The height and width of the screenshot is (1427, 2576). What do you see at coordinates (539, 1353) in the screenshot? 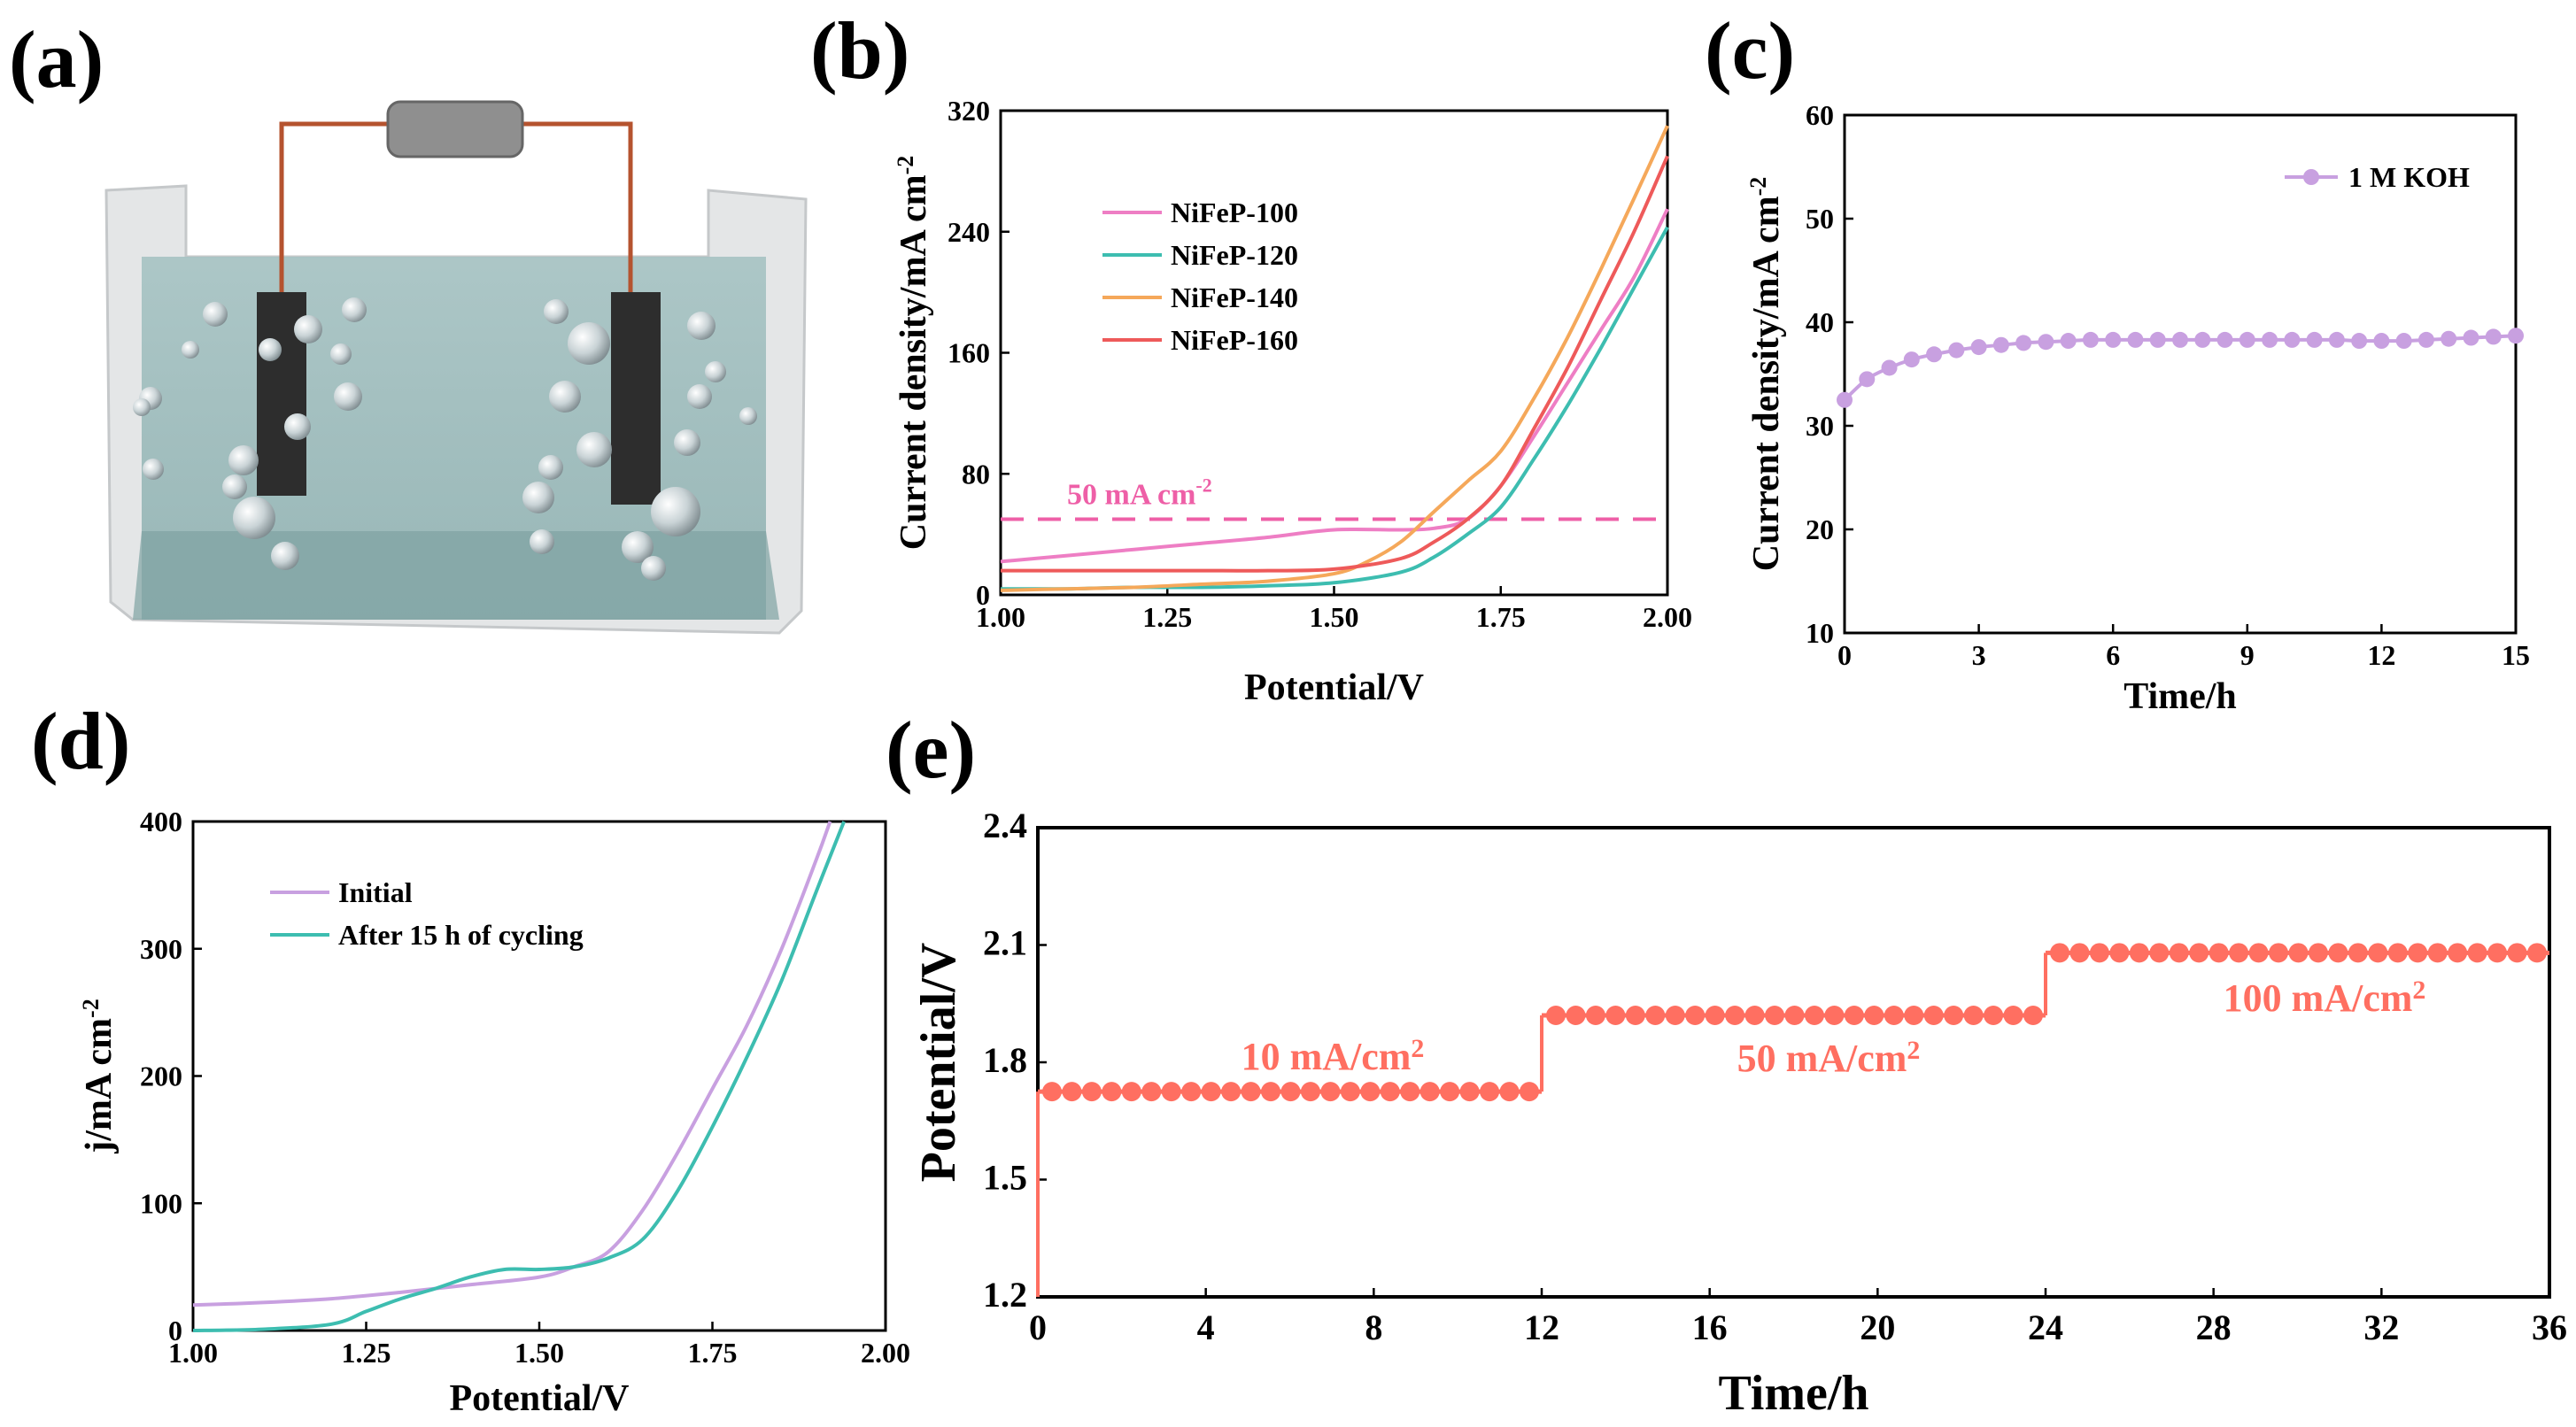
I see `x-tick-label: 1.50` at bounding box center [539, 1353].